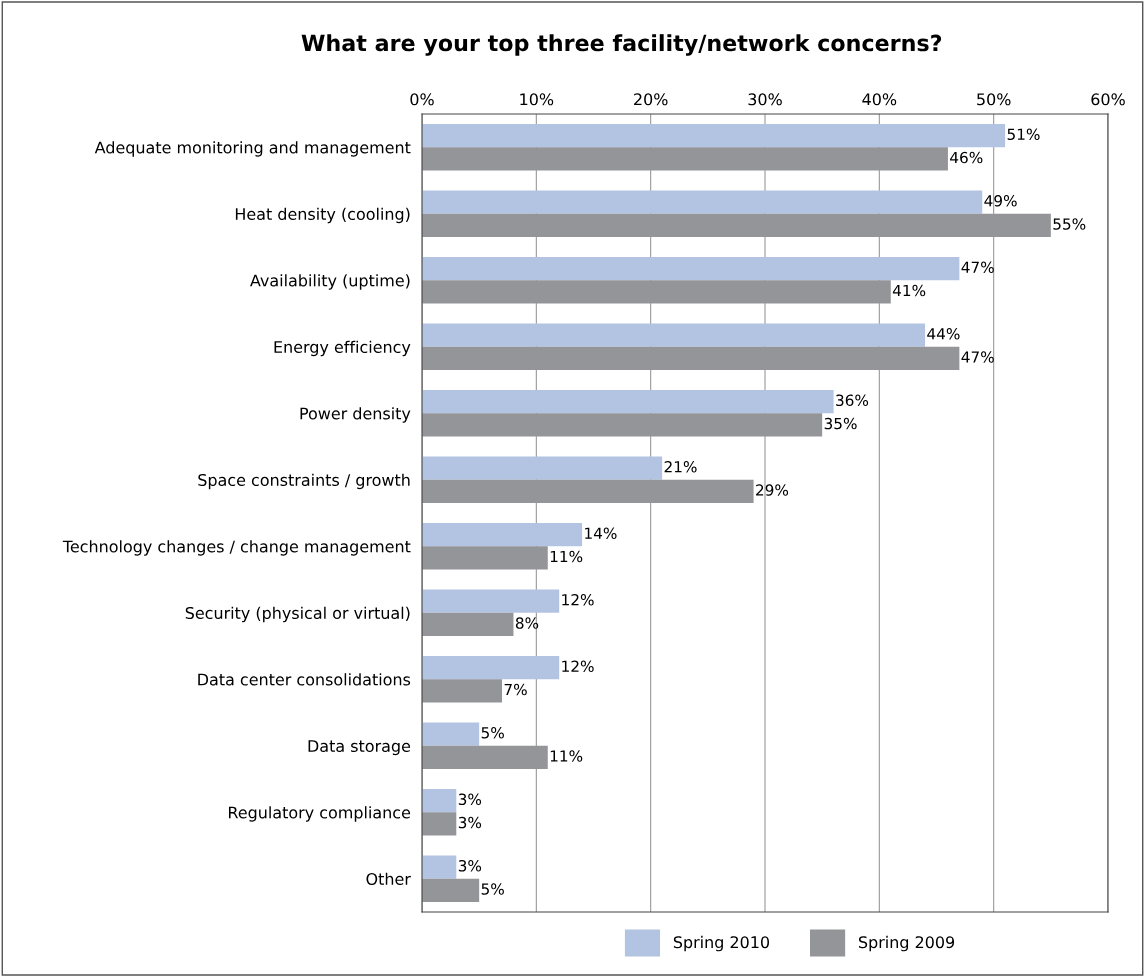 This screenshot has width=1145, height=977. Describe the element at coordinates (906, 943) in the screenshot. I see `legend-label: Spring 2009` at that location.